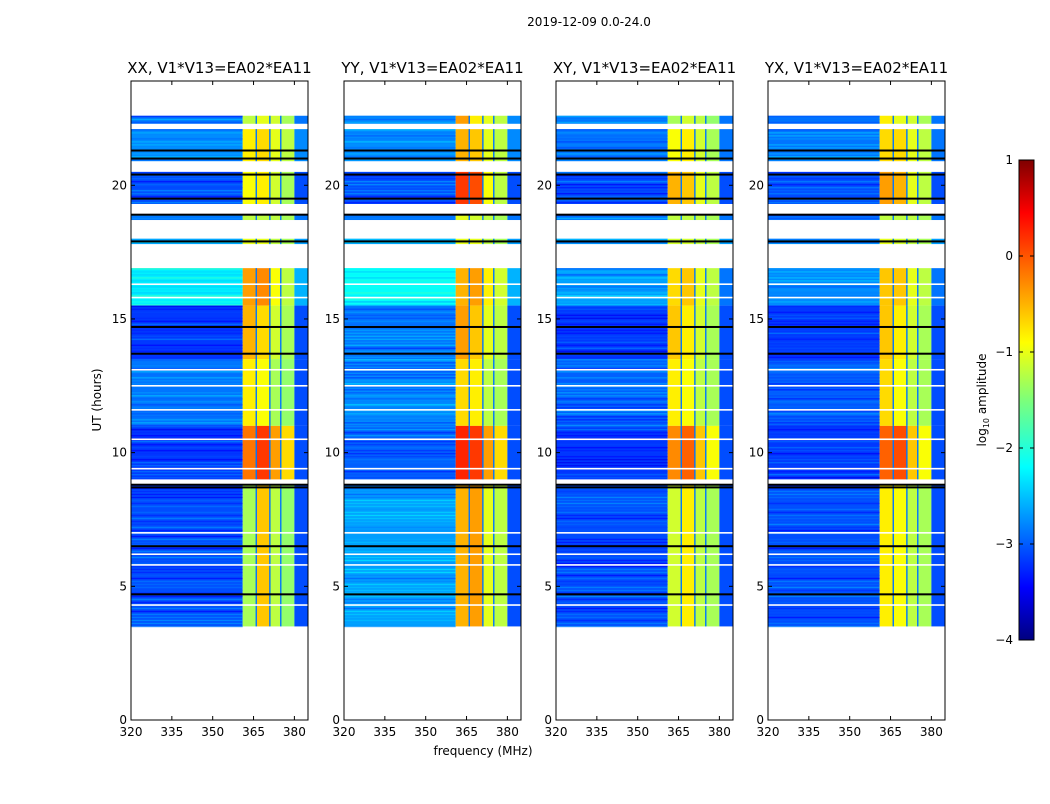  I want to click on flagged-row, so click(432, 594).